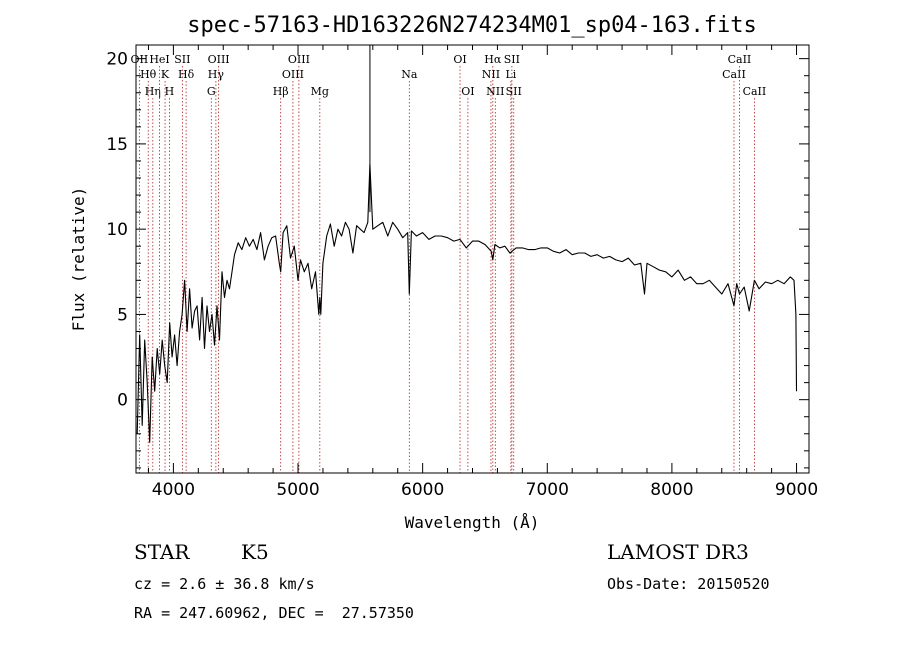 Image resolution: width=900 pixels, height=649 pixels. I want to click on object-class: STAR, so click(162, 552).